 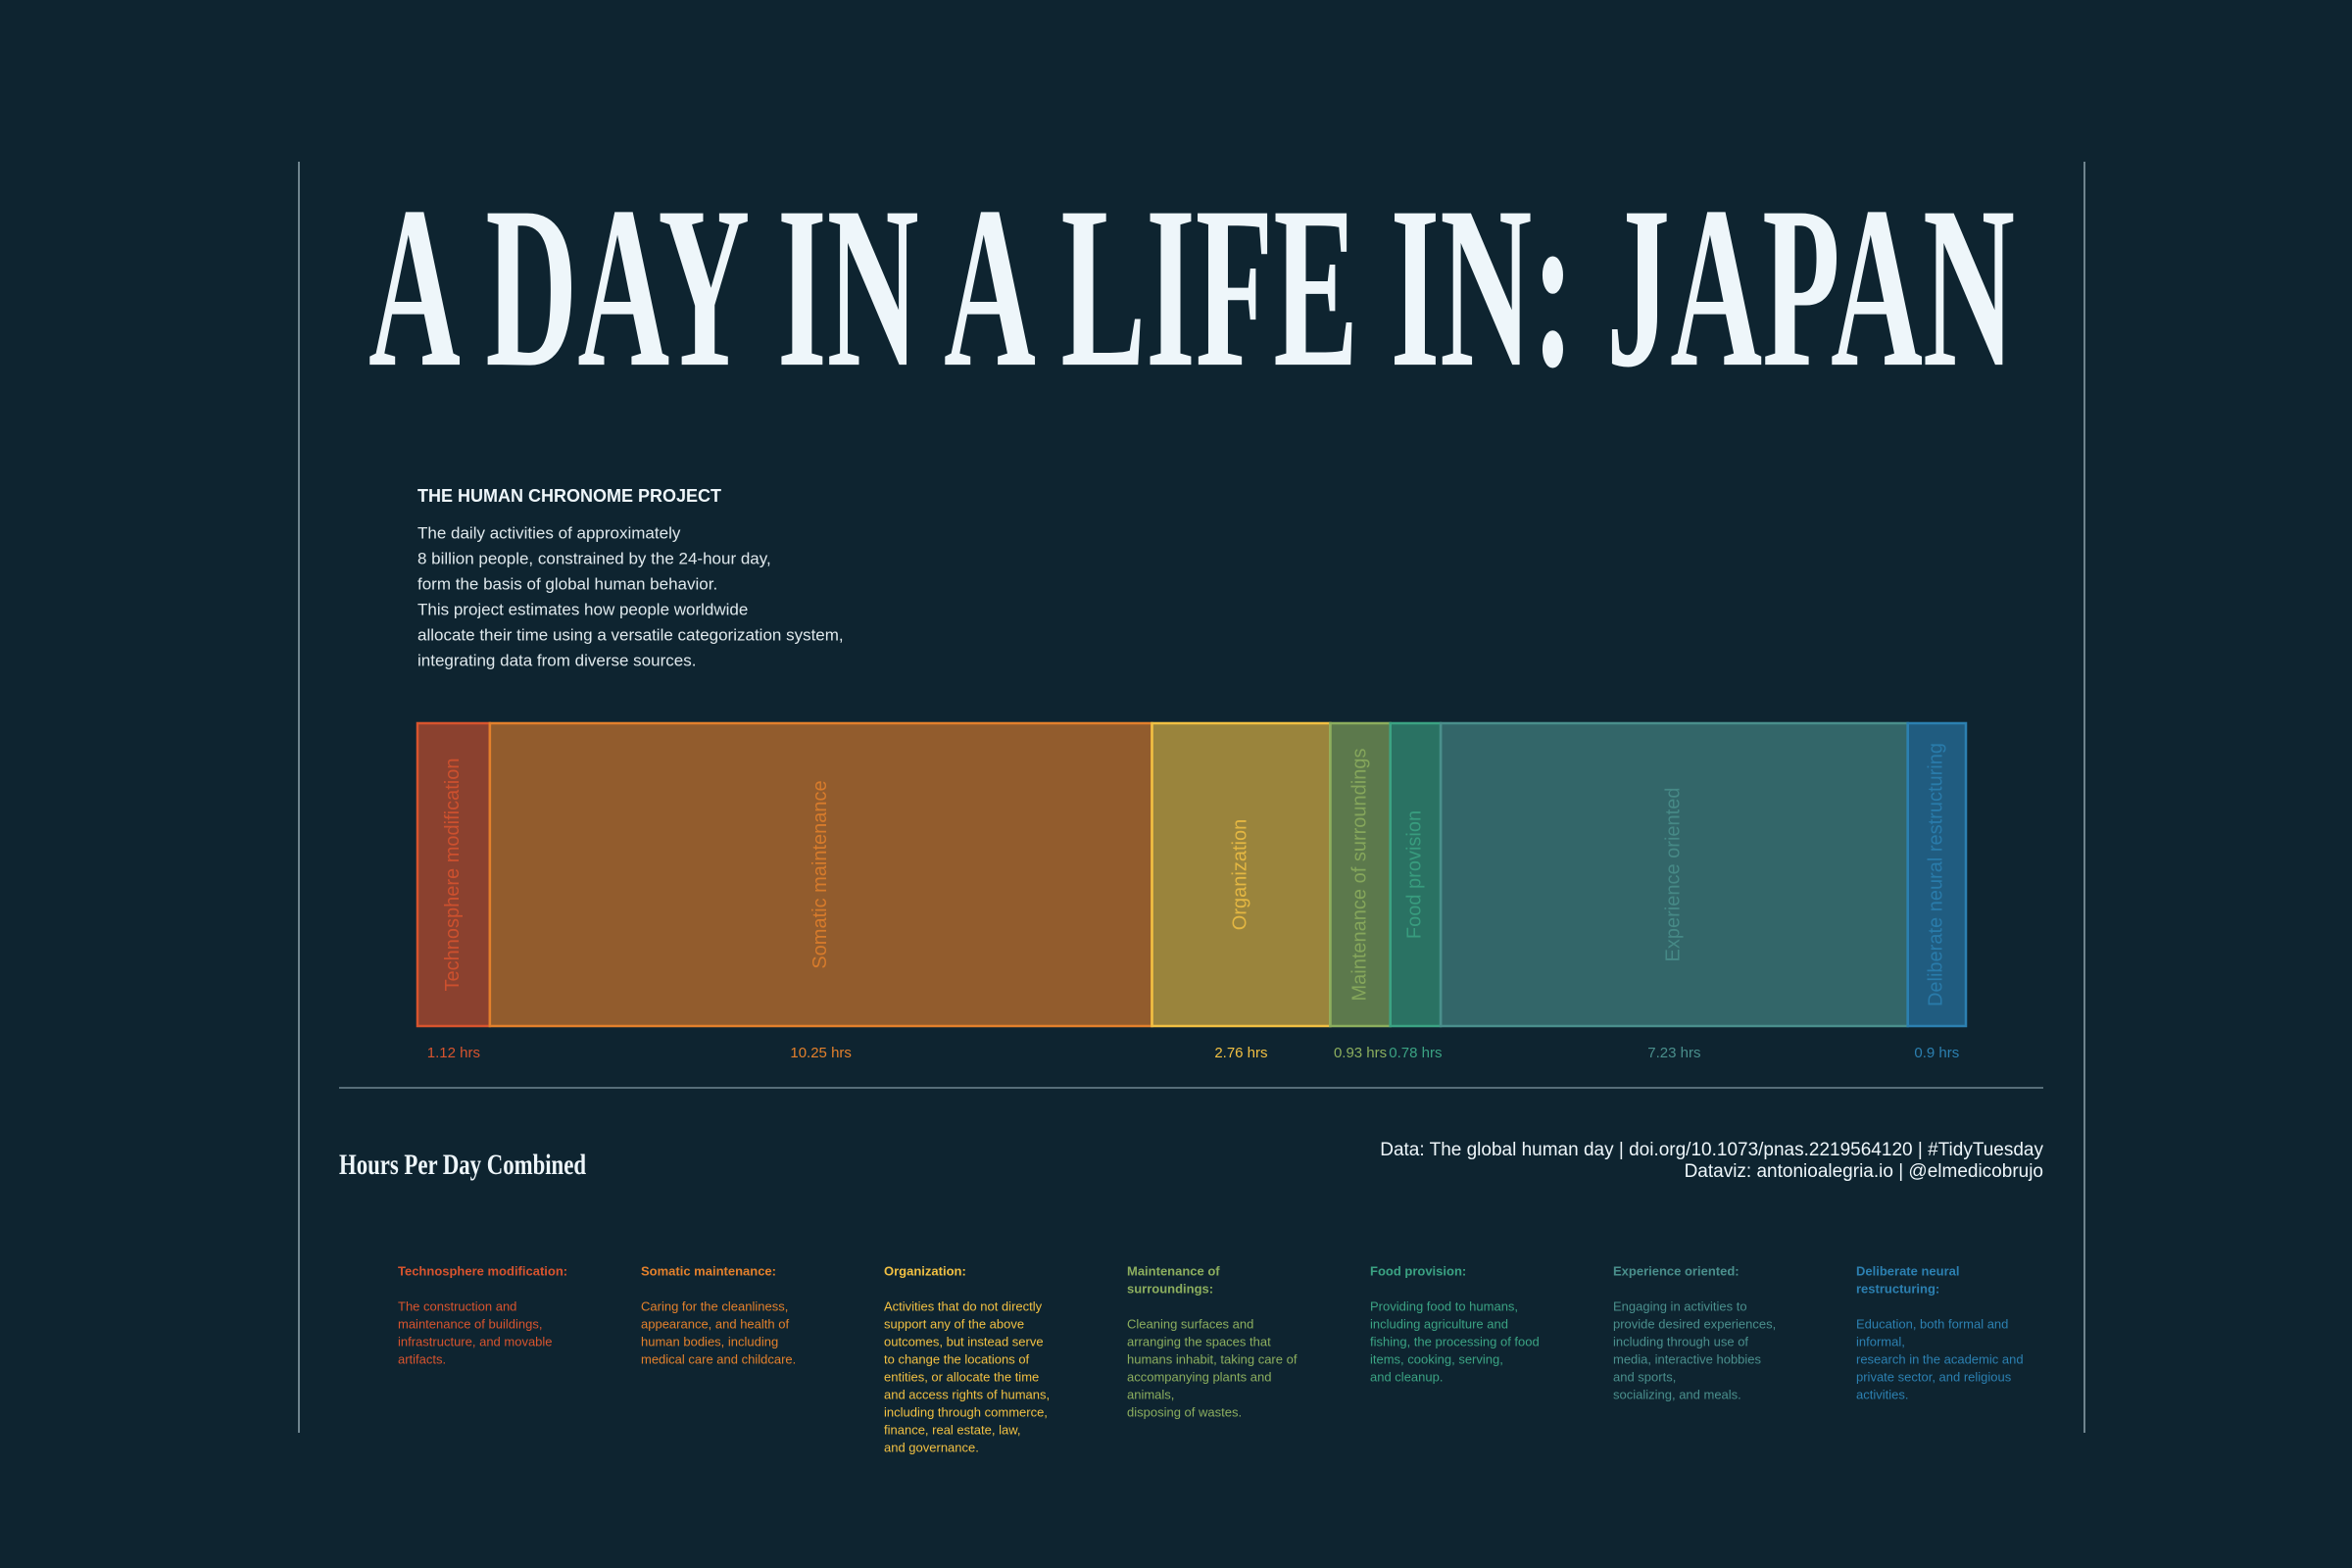 What do you see at coordinates (708, 1270) in the screenshot?
I see `legend-heading: Somatic maintenance:` at bounding box center [708, 1270].